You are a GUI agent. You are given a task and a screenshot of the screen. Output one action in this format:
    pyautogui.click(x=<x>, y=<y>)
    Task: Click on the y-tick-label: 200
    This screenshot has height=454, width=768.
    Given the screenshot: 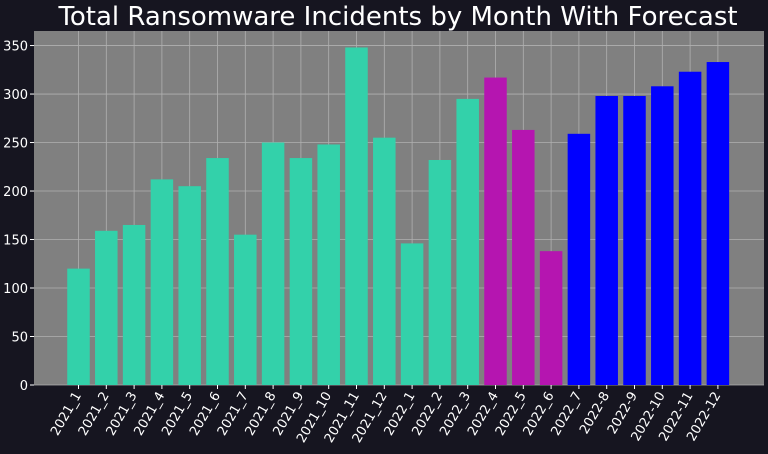 What is the action you would take?
    pyautogui.click(x=15, y=192)
    